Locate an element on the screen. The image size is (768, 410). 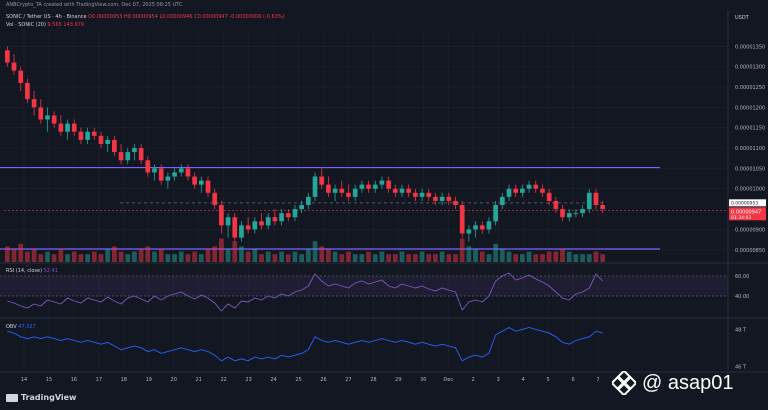
time-tick-label: 26 is located at coordinates (323, 380).